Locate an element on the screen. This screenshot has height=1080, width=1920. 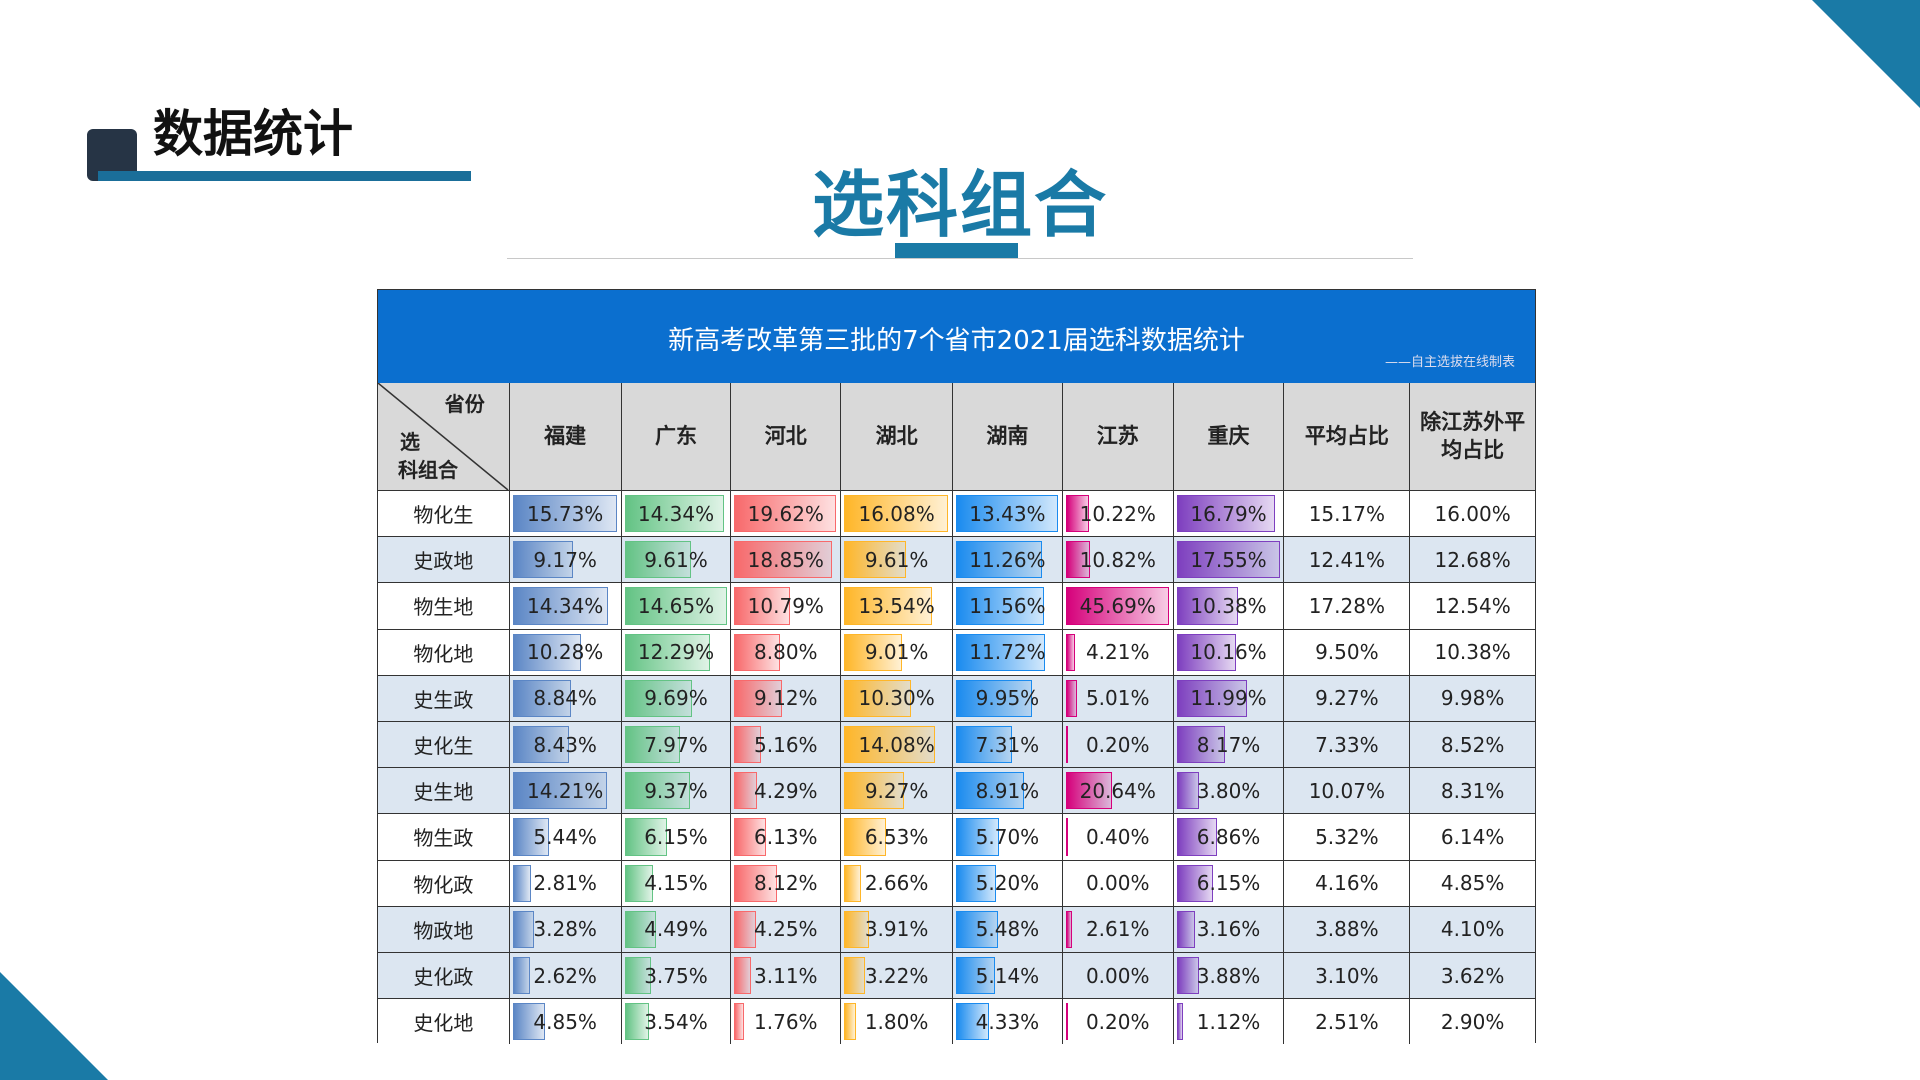
data-cell: 1.80% is located at coordinates (897, 1022).